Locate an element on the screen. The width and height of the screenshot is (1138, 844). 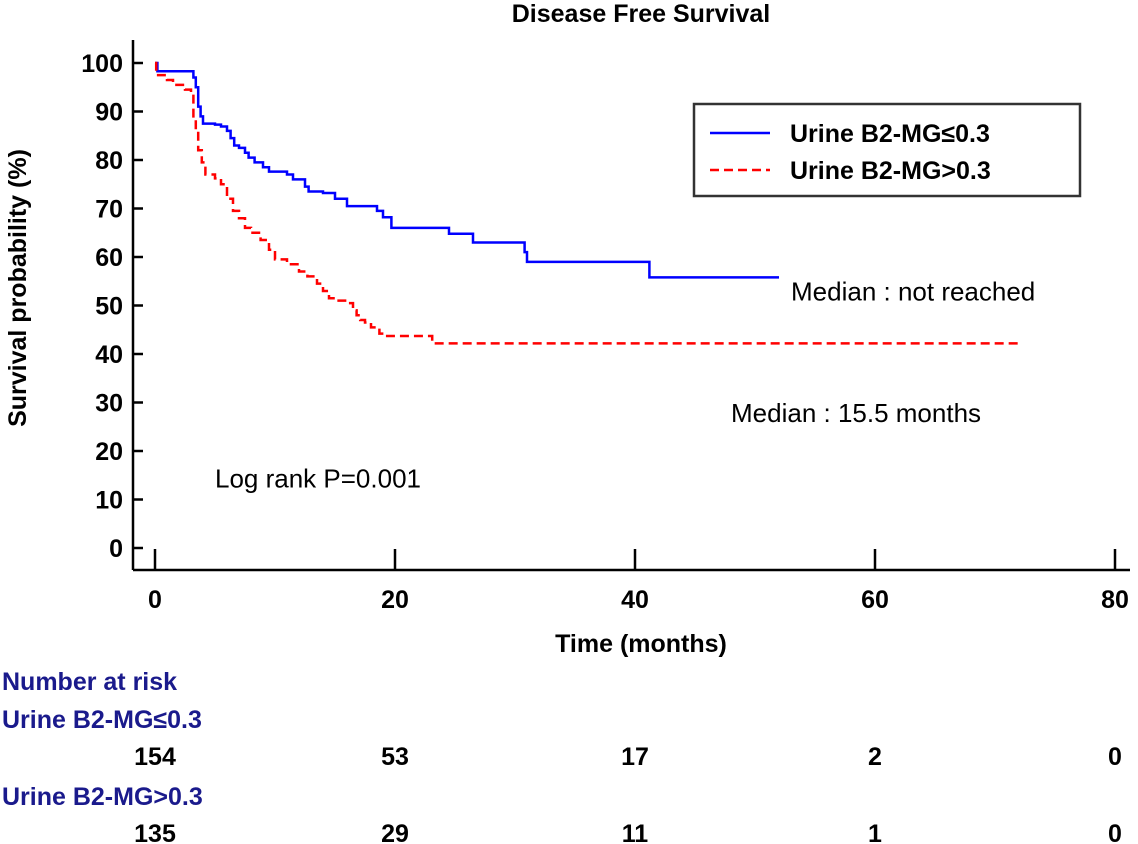
y-tick-label-100: 100 is located at coordinates (102, 64).